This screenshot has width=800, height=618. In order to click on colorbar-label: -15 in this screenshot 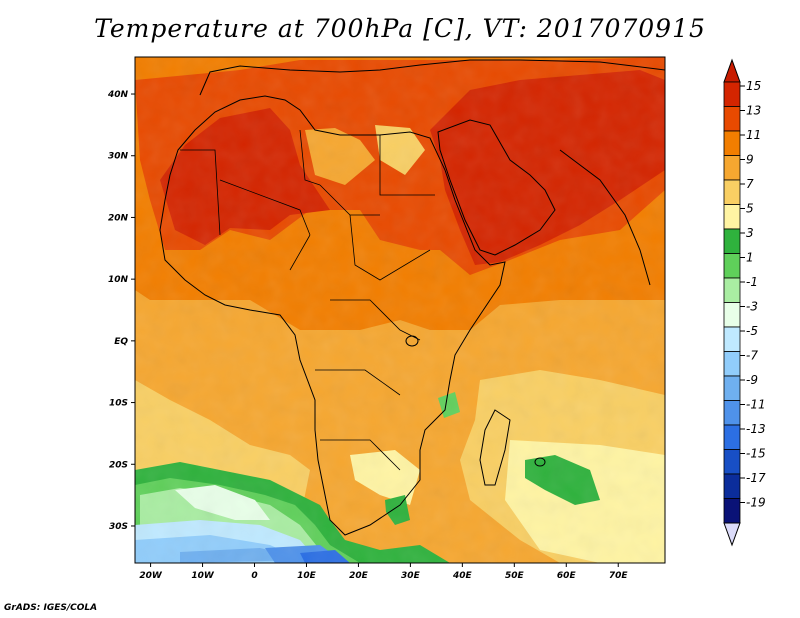, I will do `click(756, 454)`.